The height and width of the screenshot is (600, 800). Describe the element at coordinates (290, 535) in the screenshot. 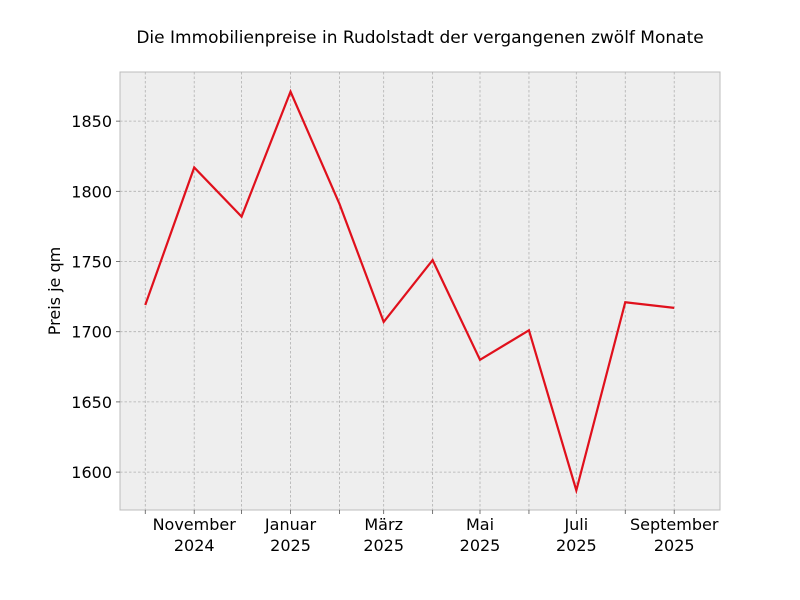

I see `x-tick-label: Januar 2025` at that location.